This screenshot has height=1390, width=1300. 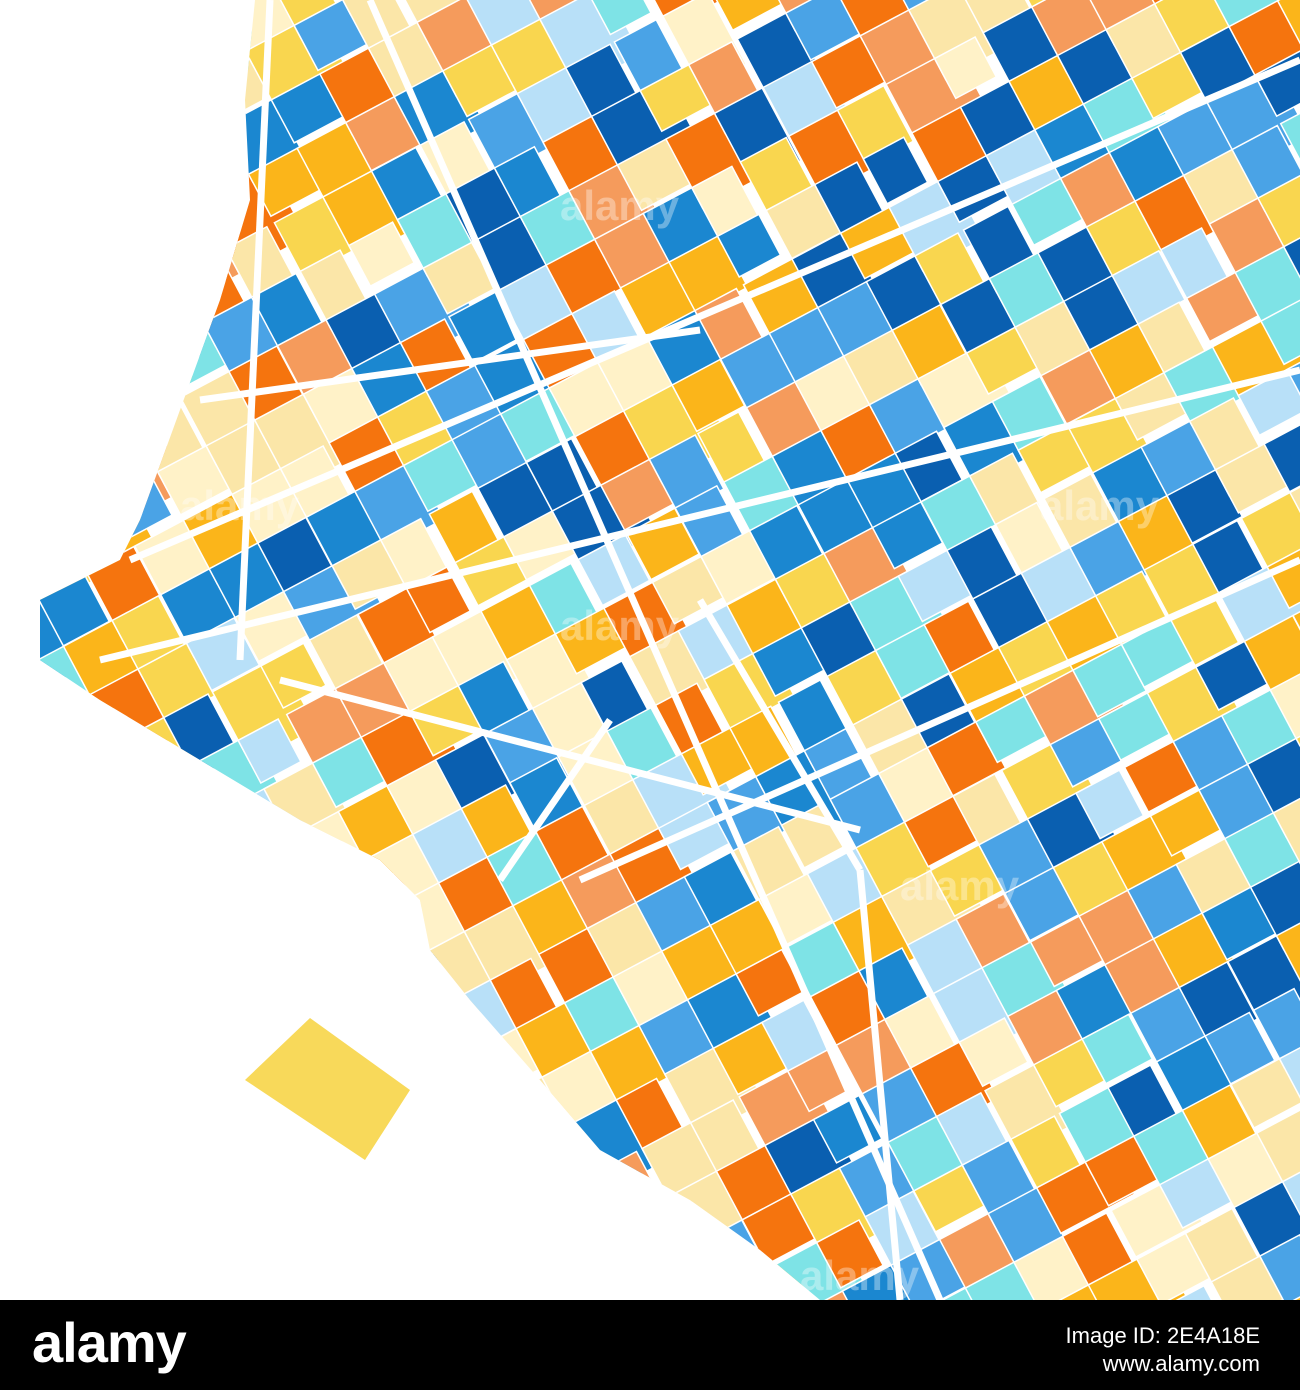 I want to click on footer-meta: Image ID: 2E4A18E www.alamy.com, so click(x=1163, y=1350).